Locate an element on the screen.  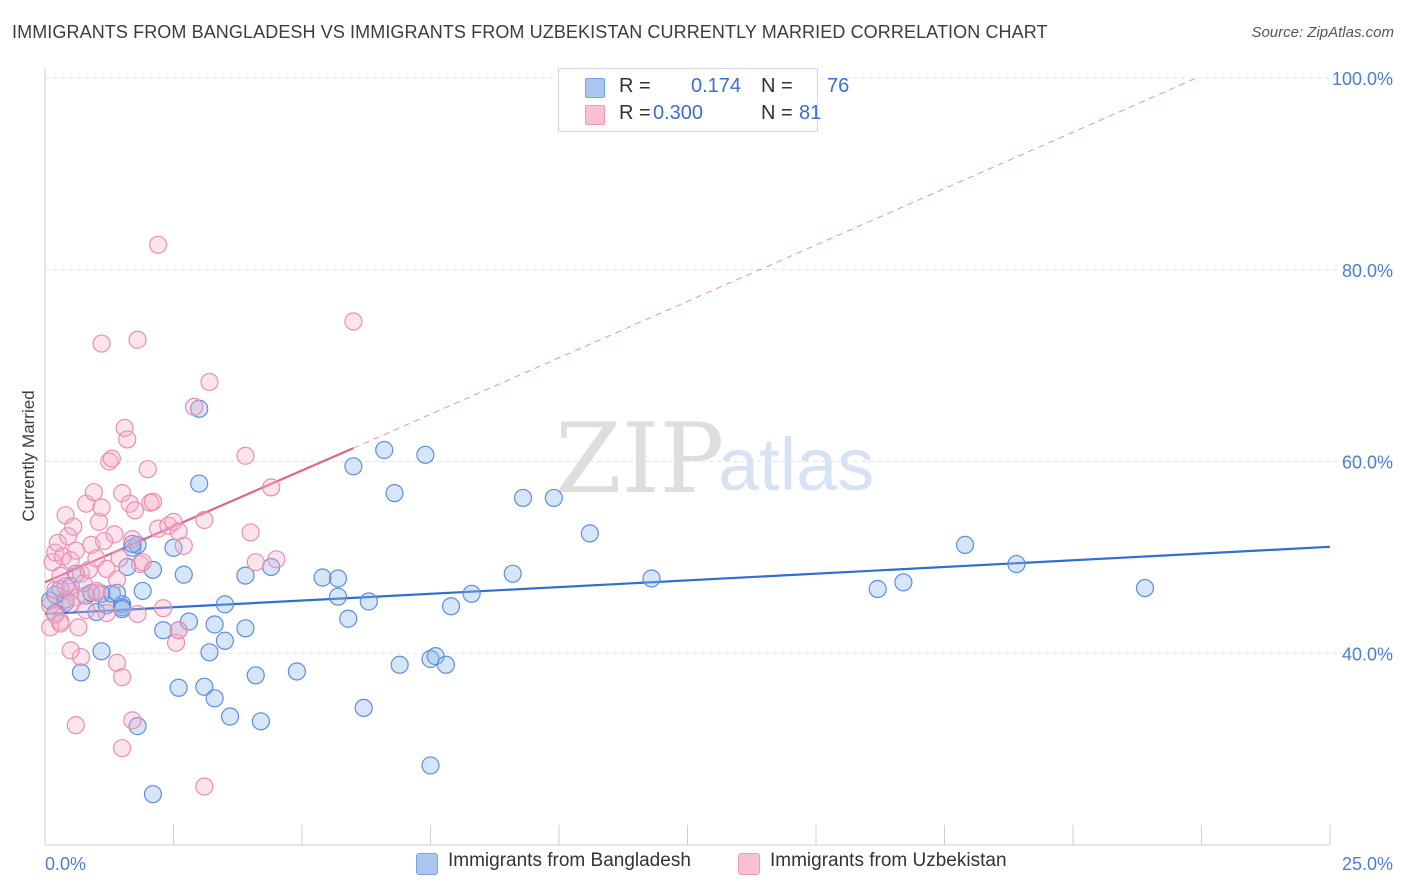
legend-label-bangladesh: Immigrants from Bangladesh is located at coordinates (569, 860).